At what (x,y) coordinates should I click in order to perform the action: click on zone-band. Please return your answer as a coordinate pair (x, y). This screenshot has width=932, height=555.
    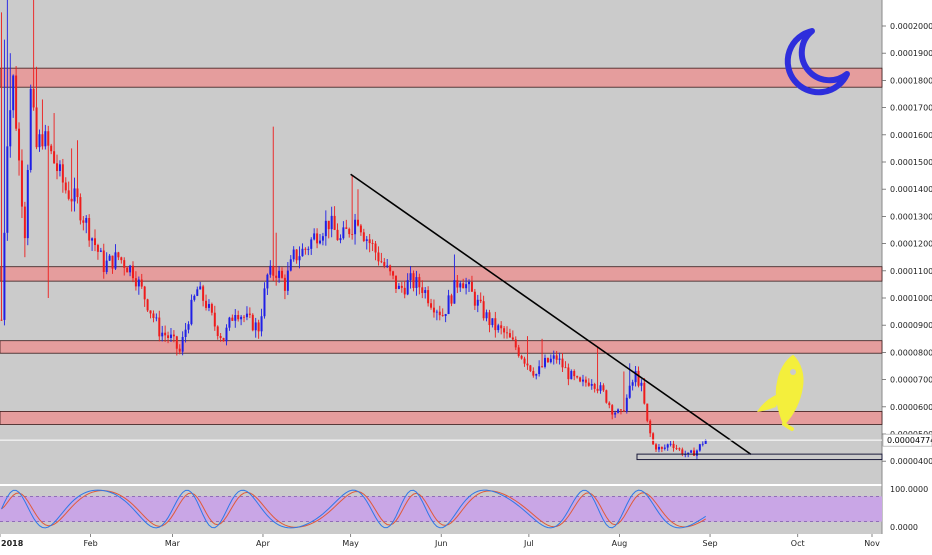
    Looking at the image, I should click on (441, 418).